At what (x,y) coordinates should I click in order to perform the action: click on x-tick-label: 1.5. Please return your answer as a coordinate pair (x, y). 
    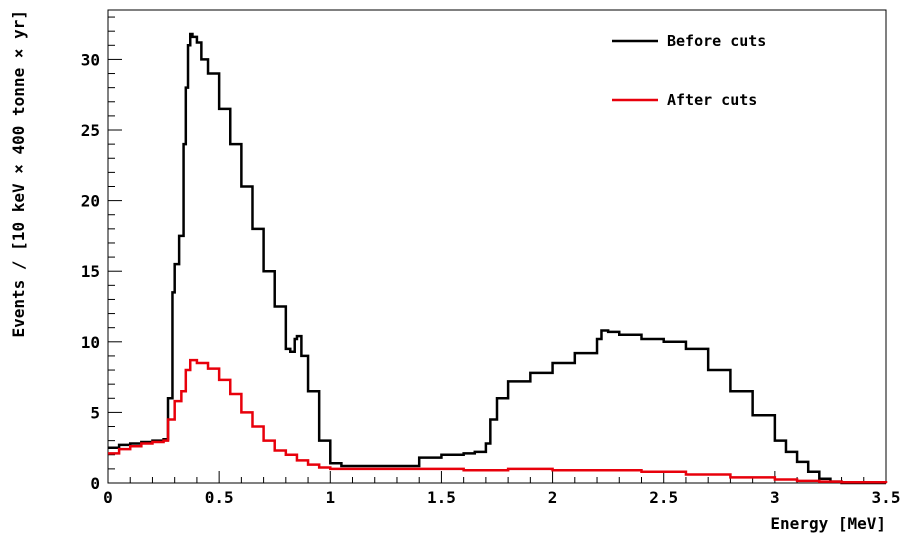
    Looking at the image, I should click on (441, 497).